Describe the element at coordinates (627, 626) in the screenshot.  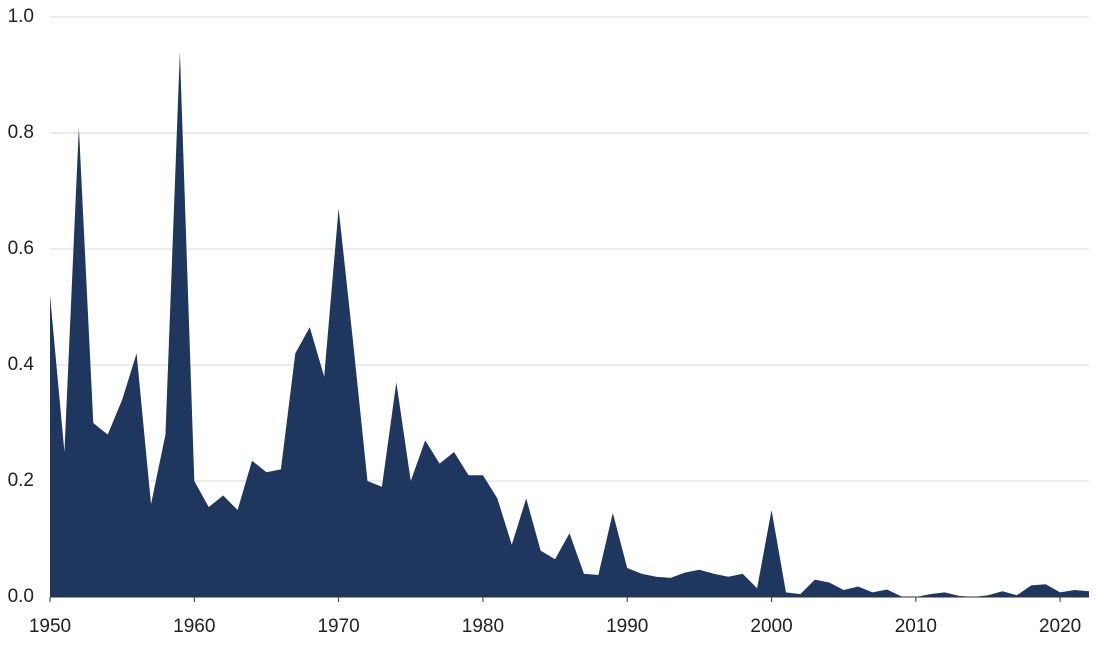
I see `x-tick-label: 1990` at that location.